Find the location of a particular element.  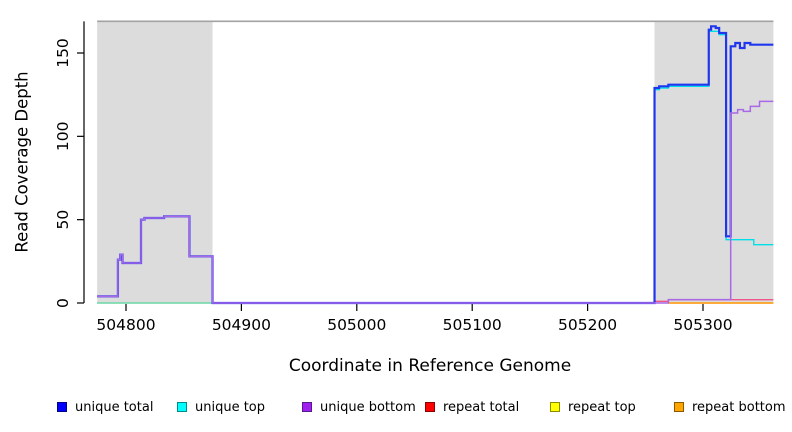

legend-item-unique-top: unique top is located at coordinates (221, 407).